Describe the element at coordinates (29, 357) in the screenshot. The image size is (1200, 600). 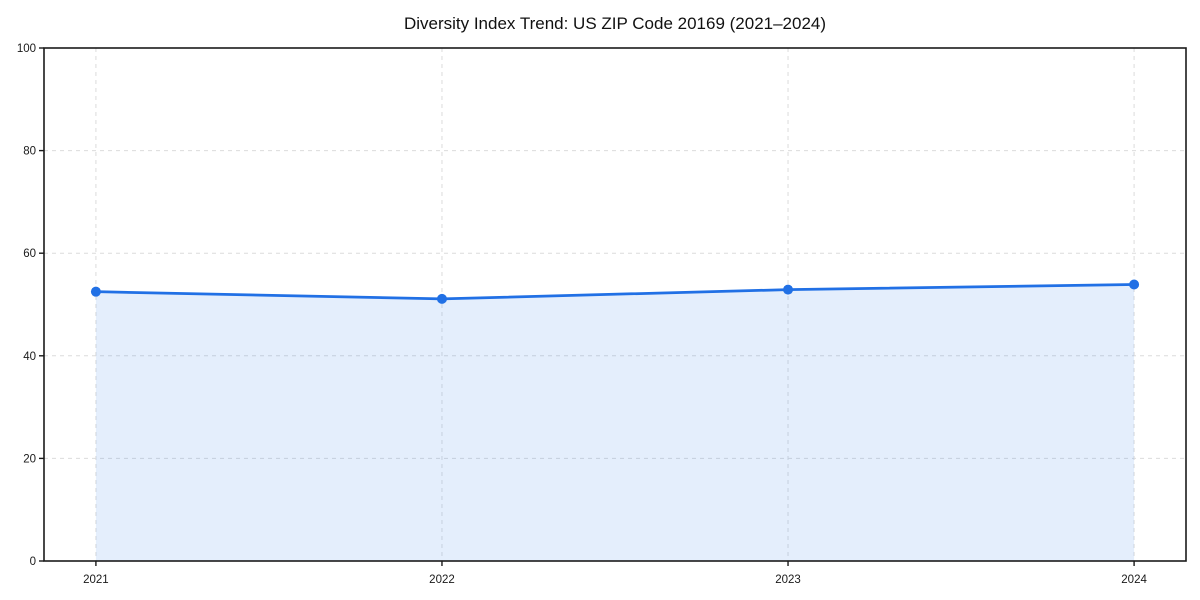
I see `y-tick-label: 40` at that location.